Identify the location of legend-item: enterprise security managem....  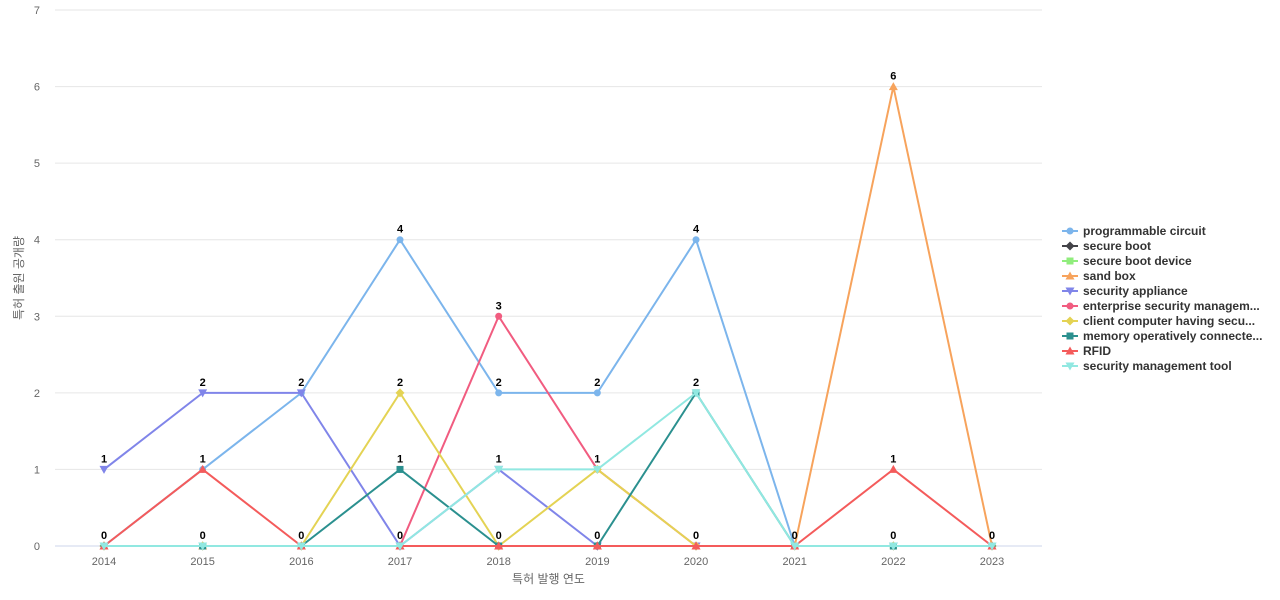
(1161, 306).